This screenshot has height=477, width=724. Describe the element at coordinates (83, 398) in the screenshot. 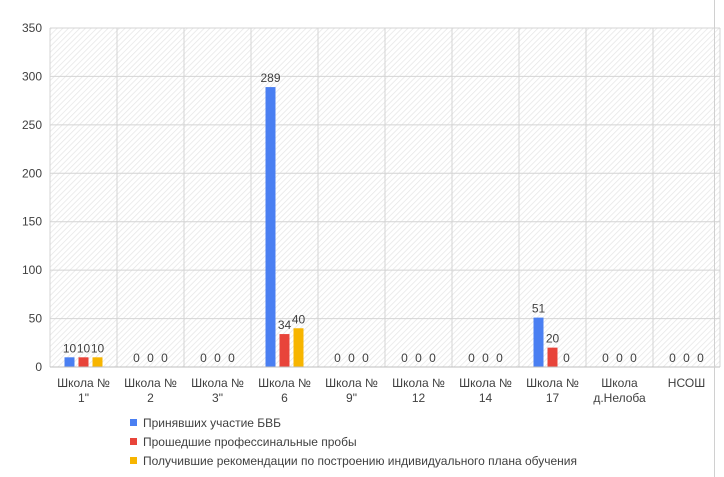

I see `x-tick-label-line2: 1"` at that location.